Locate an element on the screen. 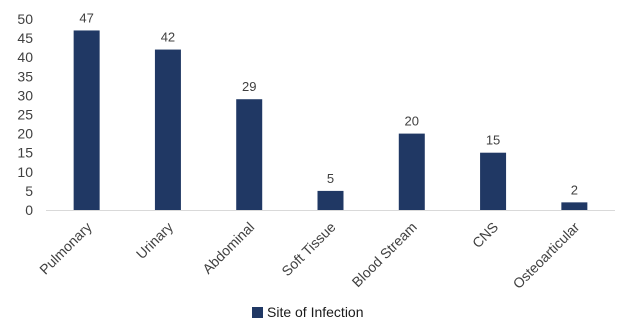 This screenshot has width=619, height=322. data-label: 15 is located at coordinates (493, 140).